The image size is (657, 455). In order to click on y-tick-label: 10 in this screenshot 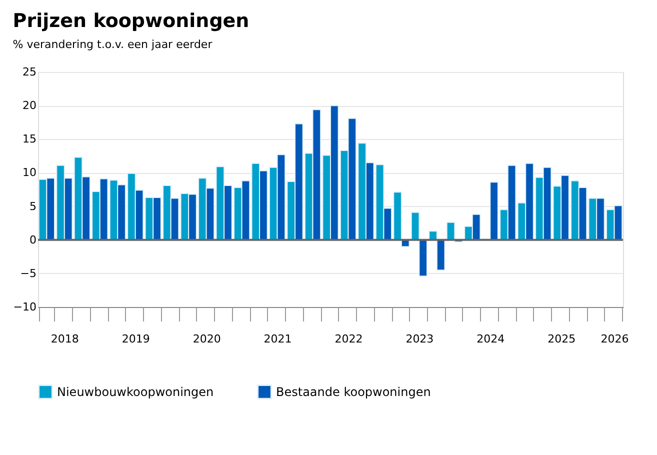, I will do `click(29, 173)`.